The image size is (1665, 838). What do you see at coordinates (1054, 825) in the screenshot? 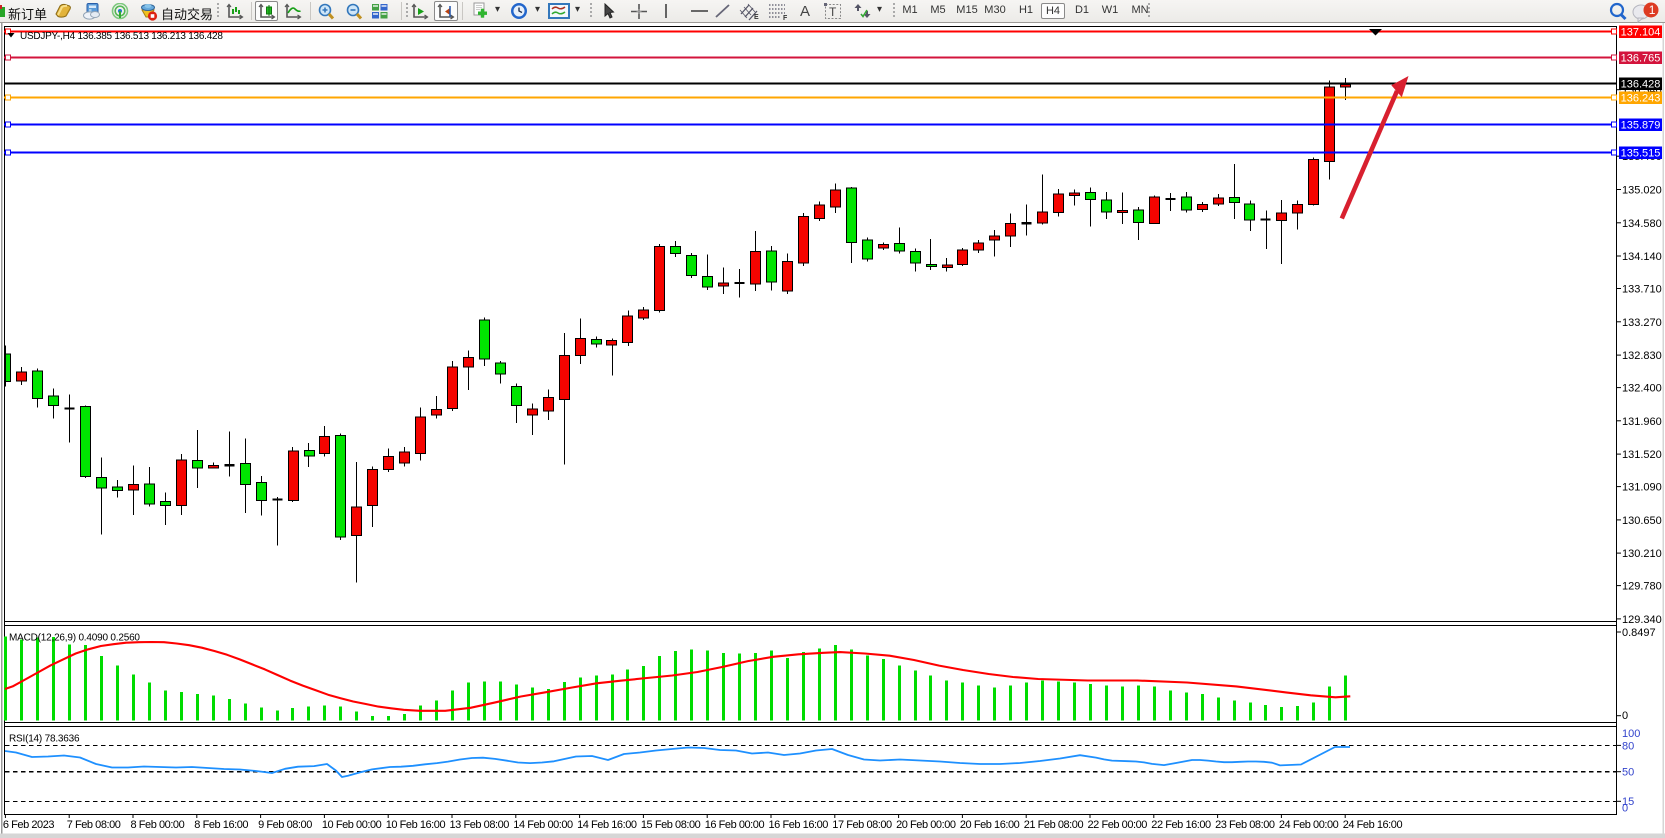
I see `svg-text: 21 Feb 08:00` at bounding box center [1054, 825].